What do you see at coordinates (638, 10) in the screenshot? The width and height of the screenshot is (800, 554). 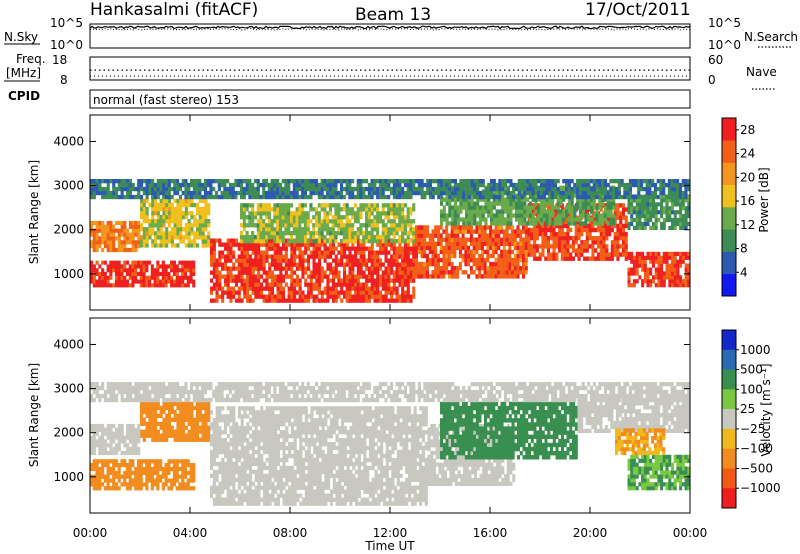 I see `date-title: 17/Oct/2011` at bounding box center [638, 10].